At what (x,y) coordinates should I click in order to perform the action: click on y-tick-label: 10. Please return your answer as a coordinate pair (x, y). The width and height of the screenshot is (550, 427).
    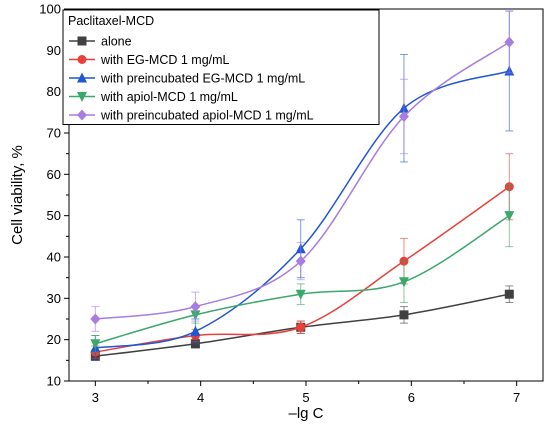
    Looking at the image, I should click on (54, 381).